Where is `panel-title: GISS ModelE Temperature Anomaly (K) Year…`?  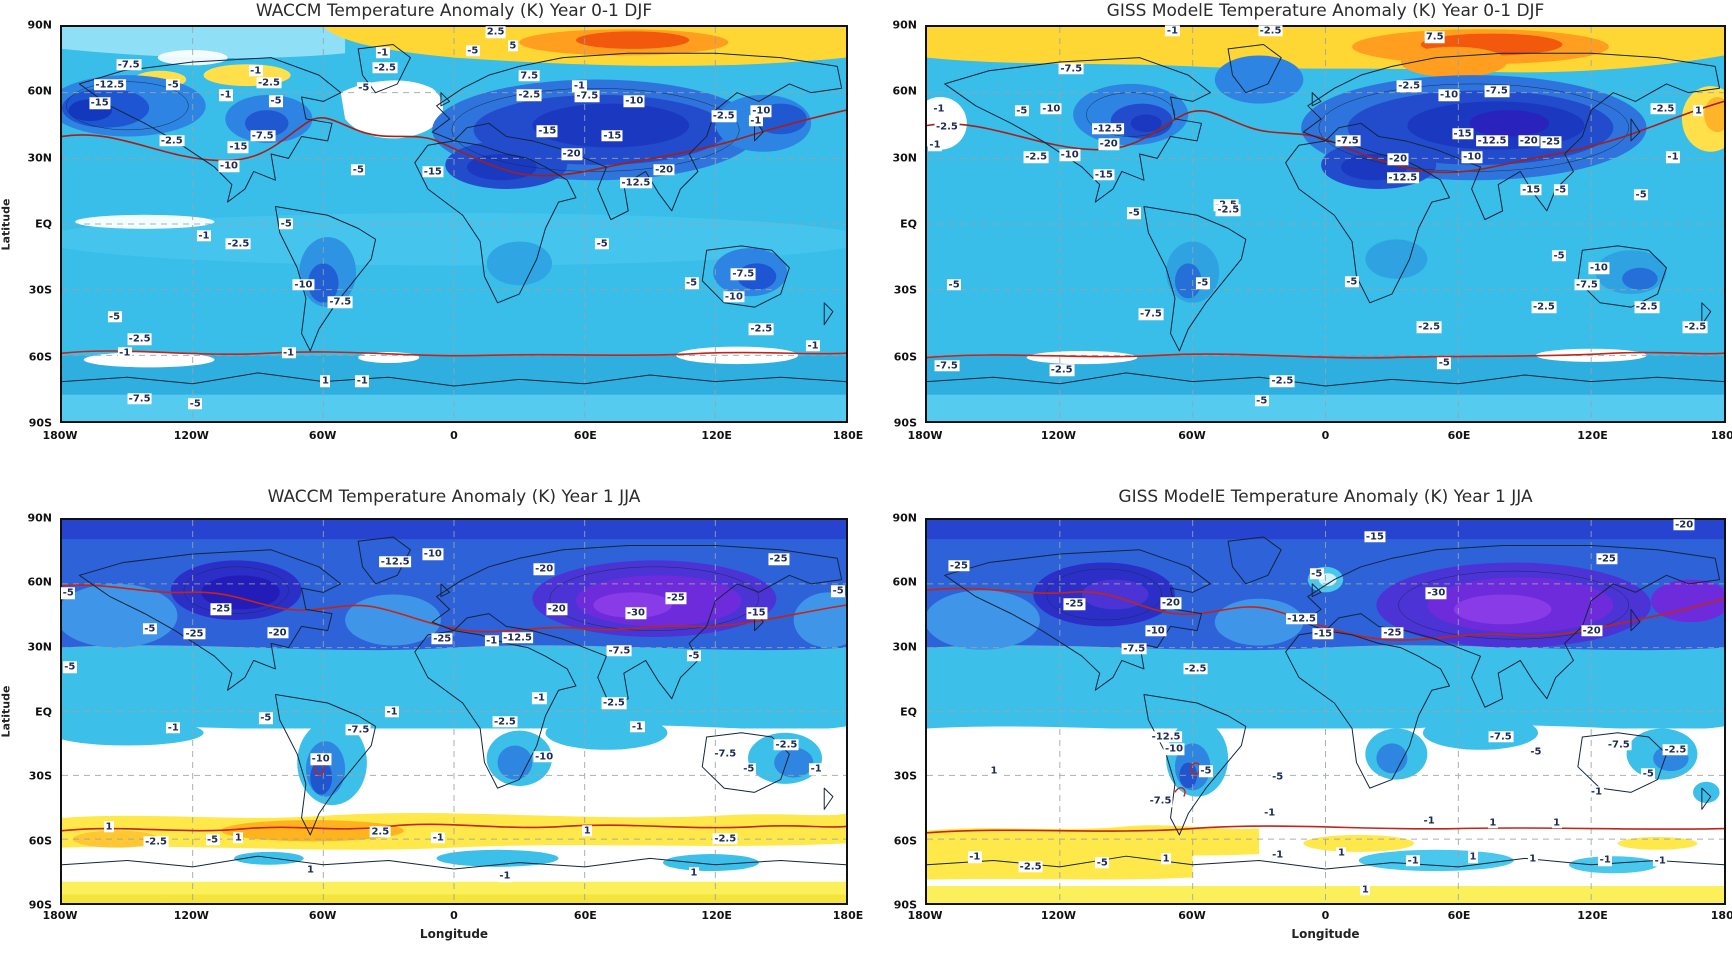 panel-title: GISS ModelE Temperature Anomaly (K) Year… is located at coordinates (1325, 11).